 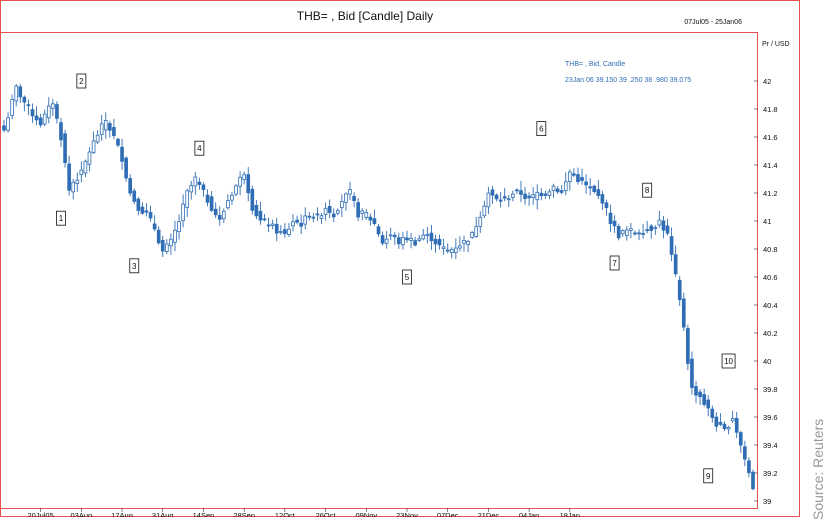 I want to click on svg-text: 10, so click(x=728, y=361).